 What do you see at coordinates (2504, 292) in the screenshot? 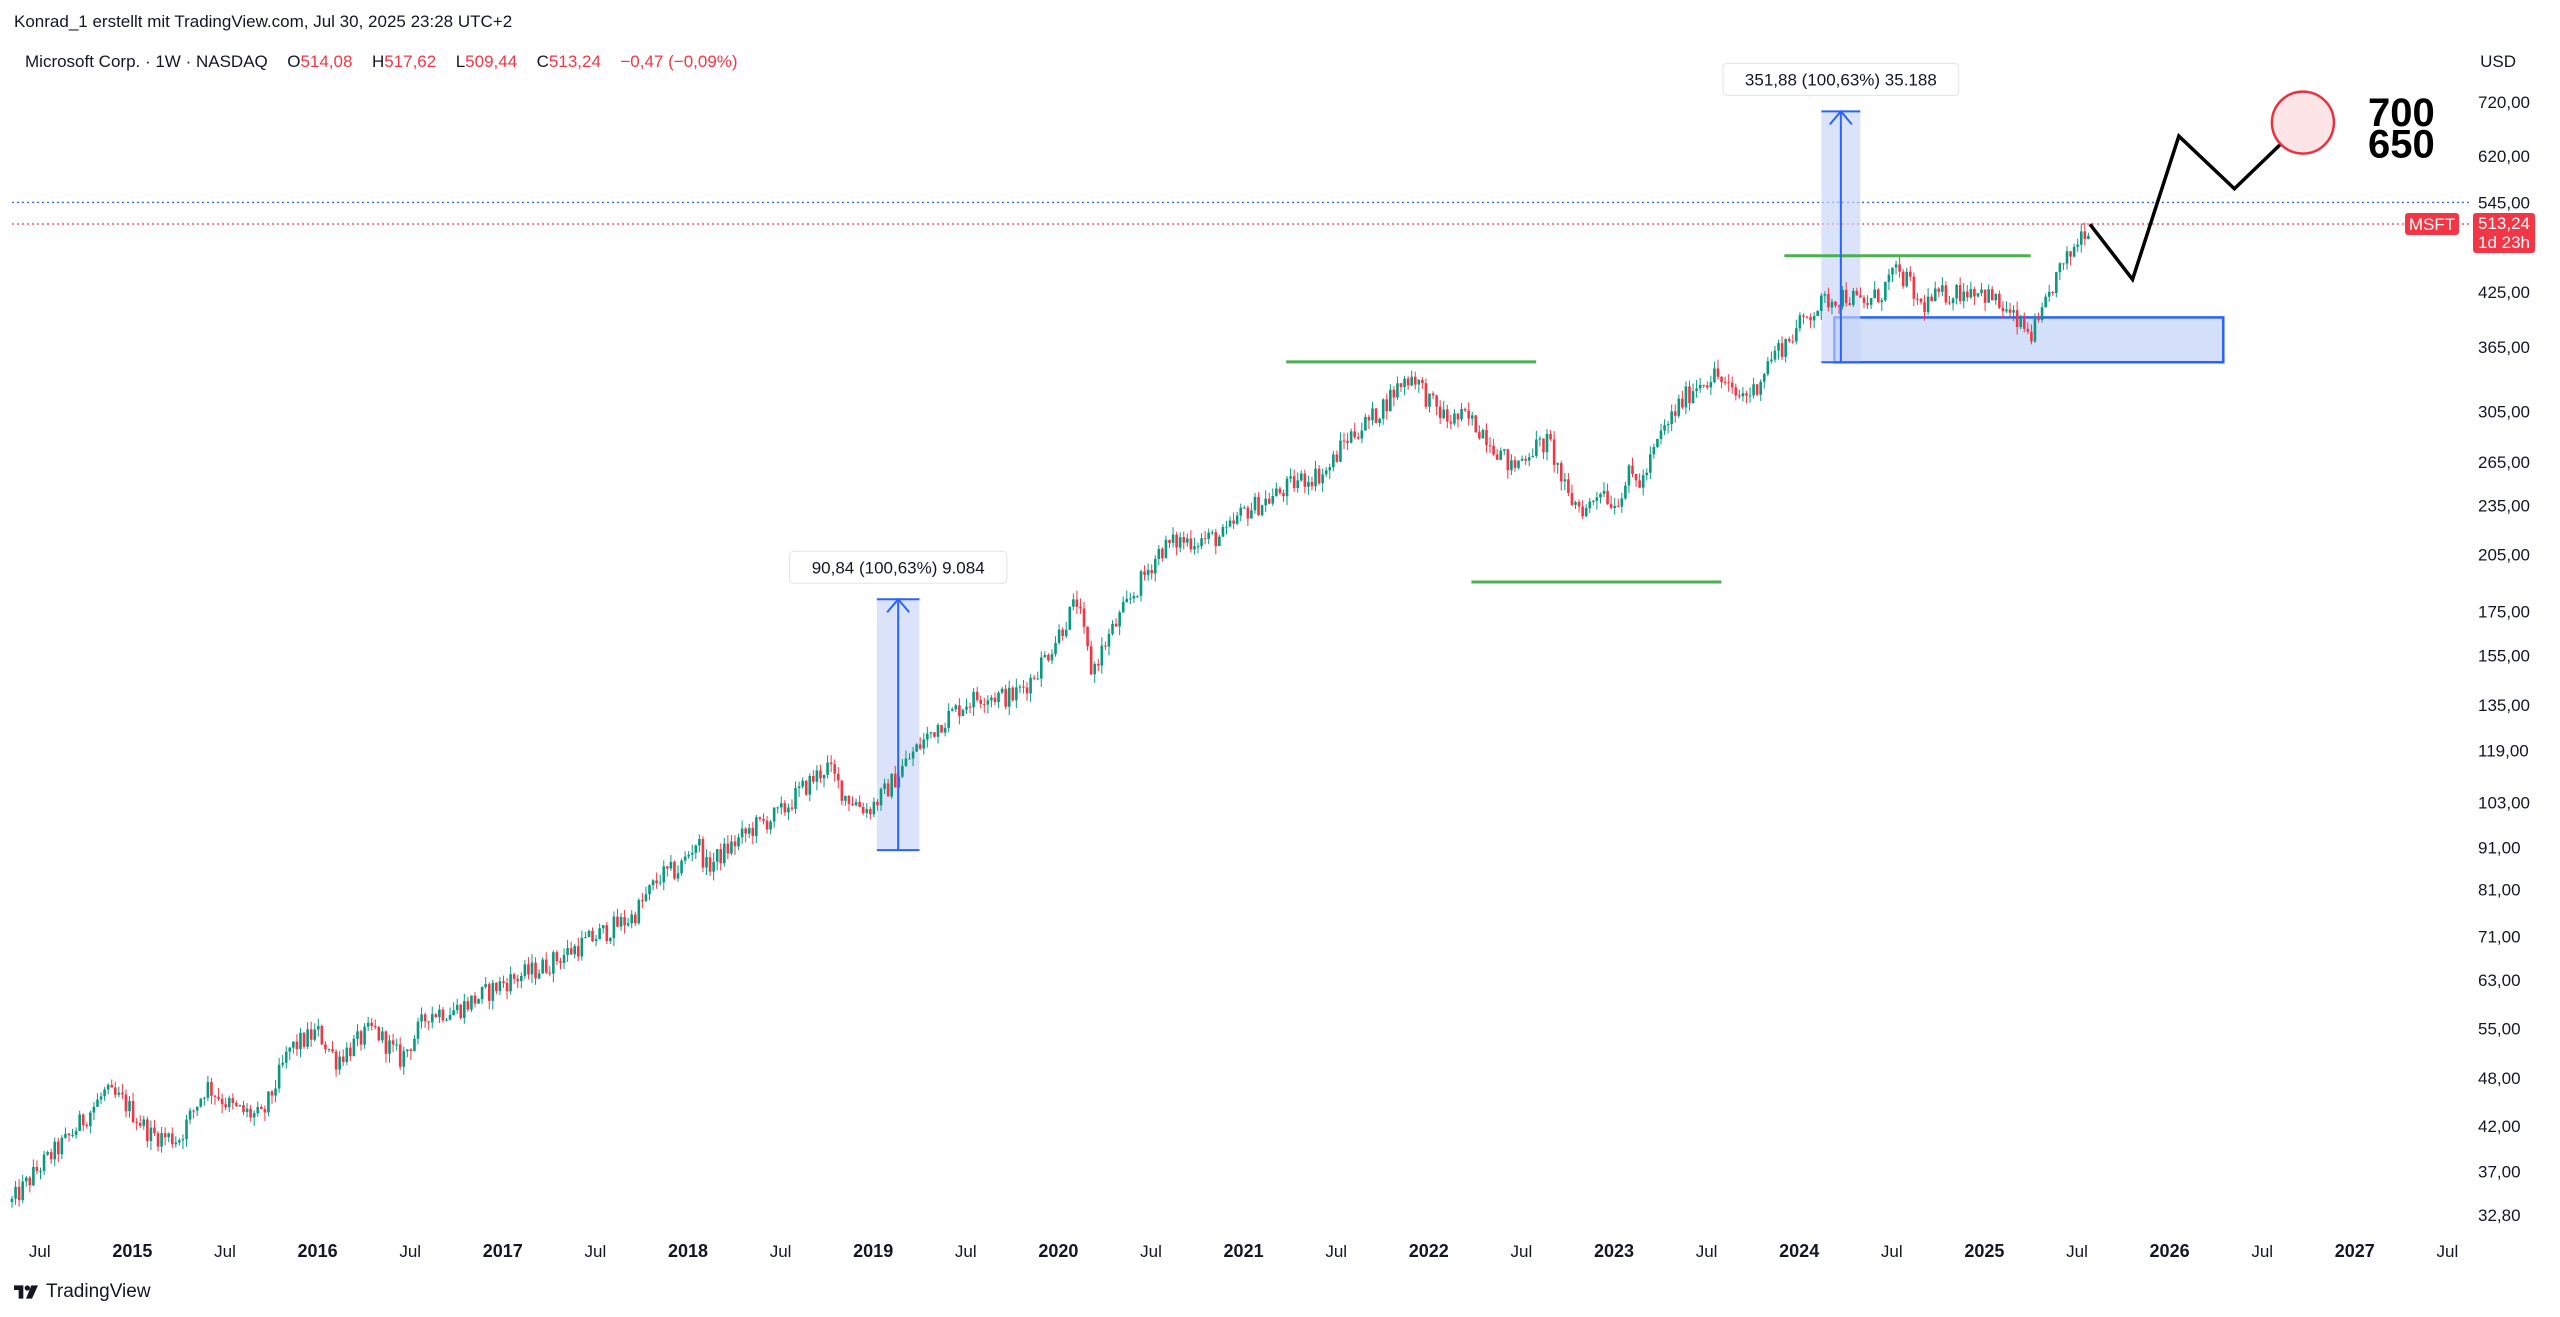
I see `y-tick-label: 425,00` at bounding box center [2504, 292].